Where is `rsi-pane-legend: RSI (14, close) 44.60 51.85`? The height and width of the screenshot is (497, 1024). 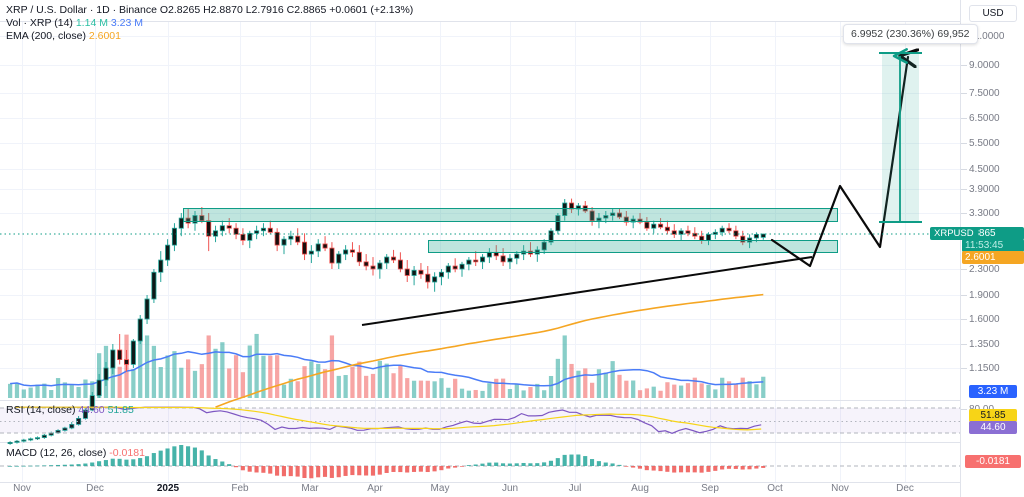
rsi-pane-legend: RSI (14, close) 44.60 51.85 is located at coordinates (70, 410).